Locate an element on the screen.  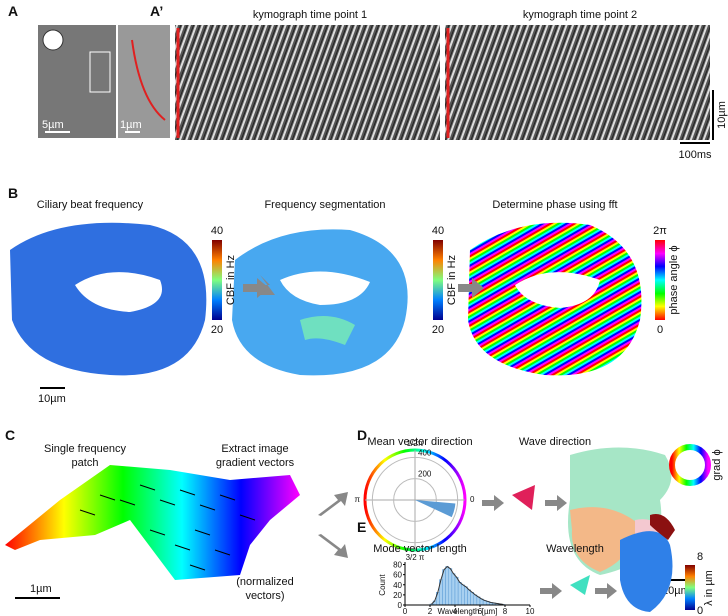
panel-letter: E is located at coordinates (361, 527).